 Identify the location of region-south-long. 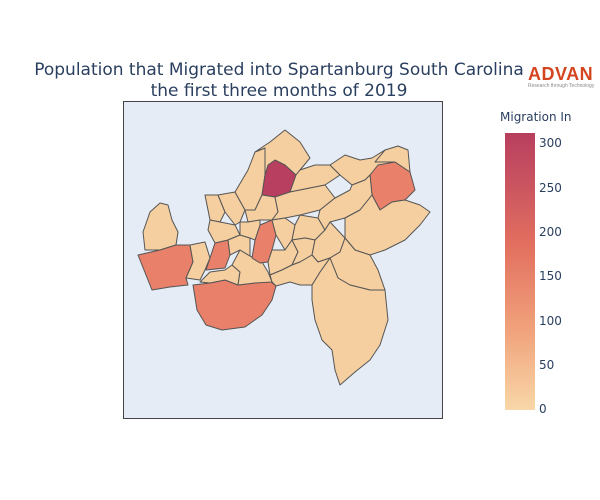
(350, 321).